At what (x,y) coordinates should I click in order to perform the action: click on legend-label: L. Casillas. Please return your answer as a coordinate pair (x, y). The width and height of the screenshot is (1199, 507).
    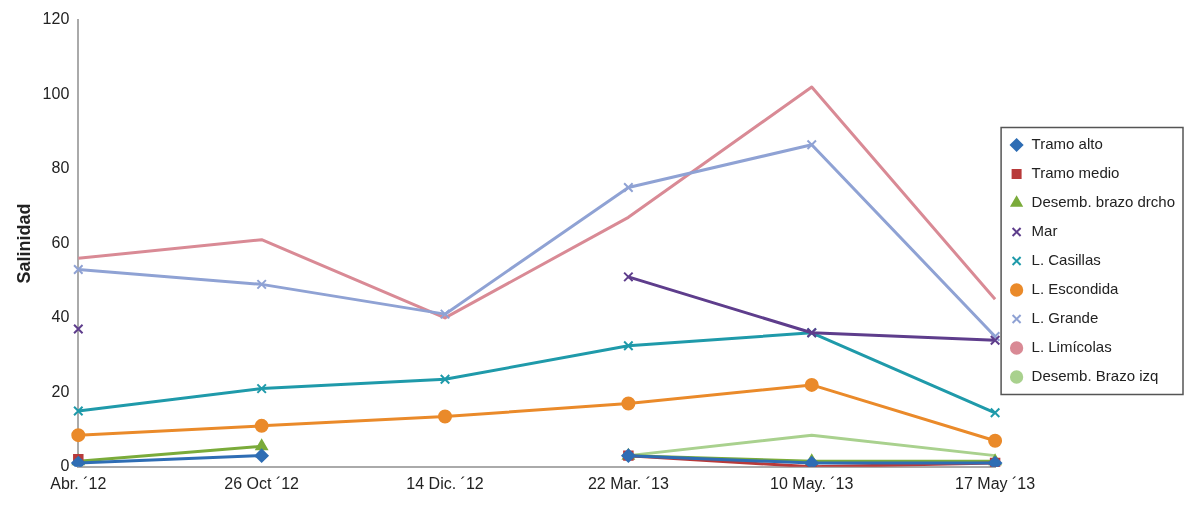
    Looking at the image, I should click on (1066, 260).